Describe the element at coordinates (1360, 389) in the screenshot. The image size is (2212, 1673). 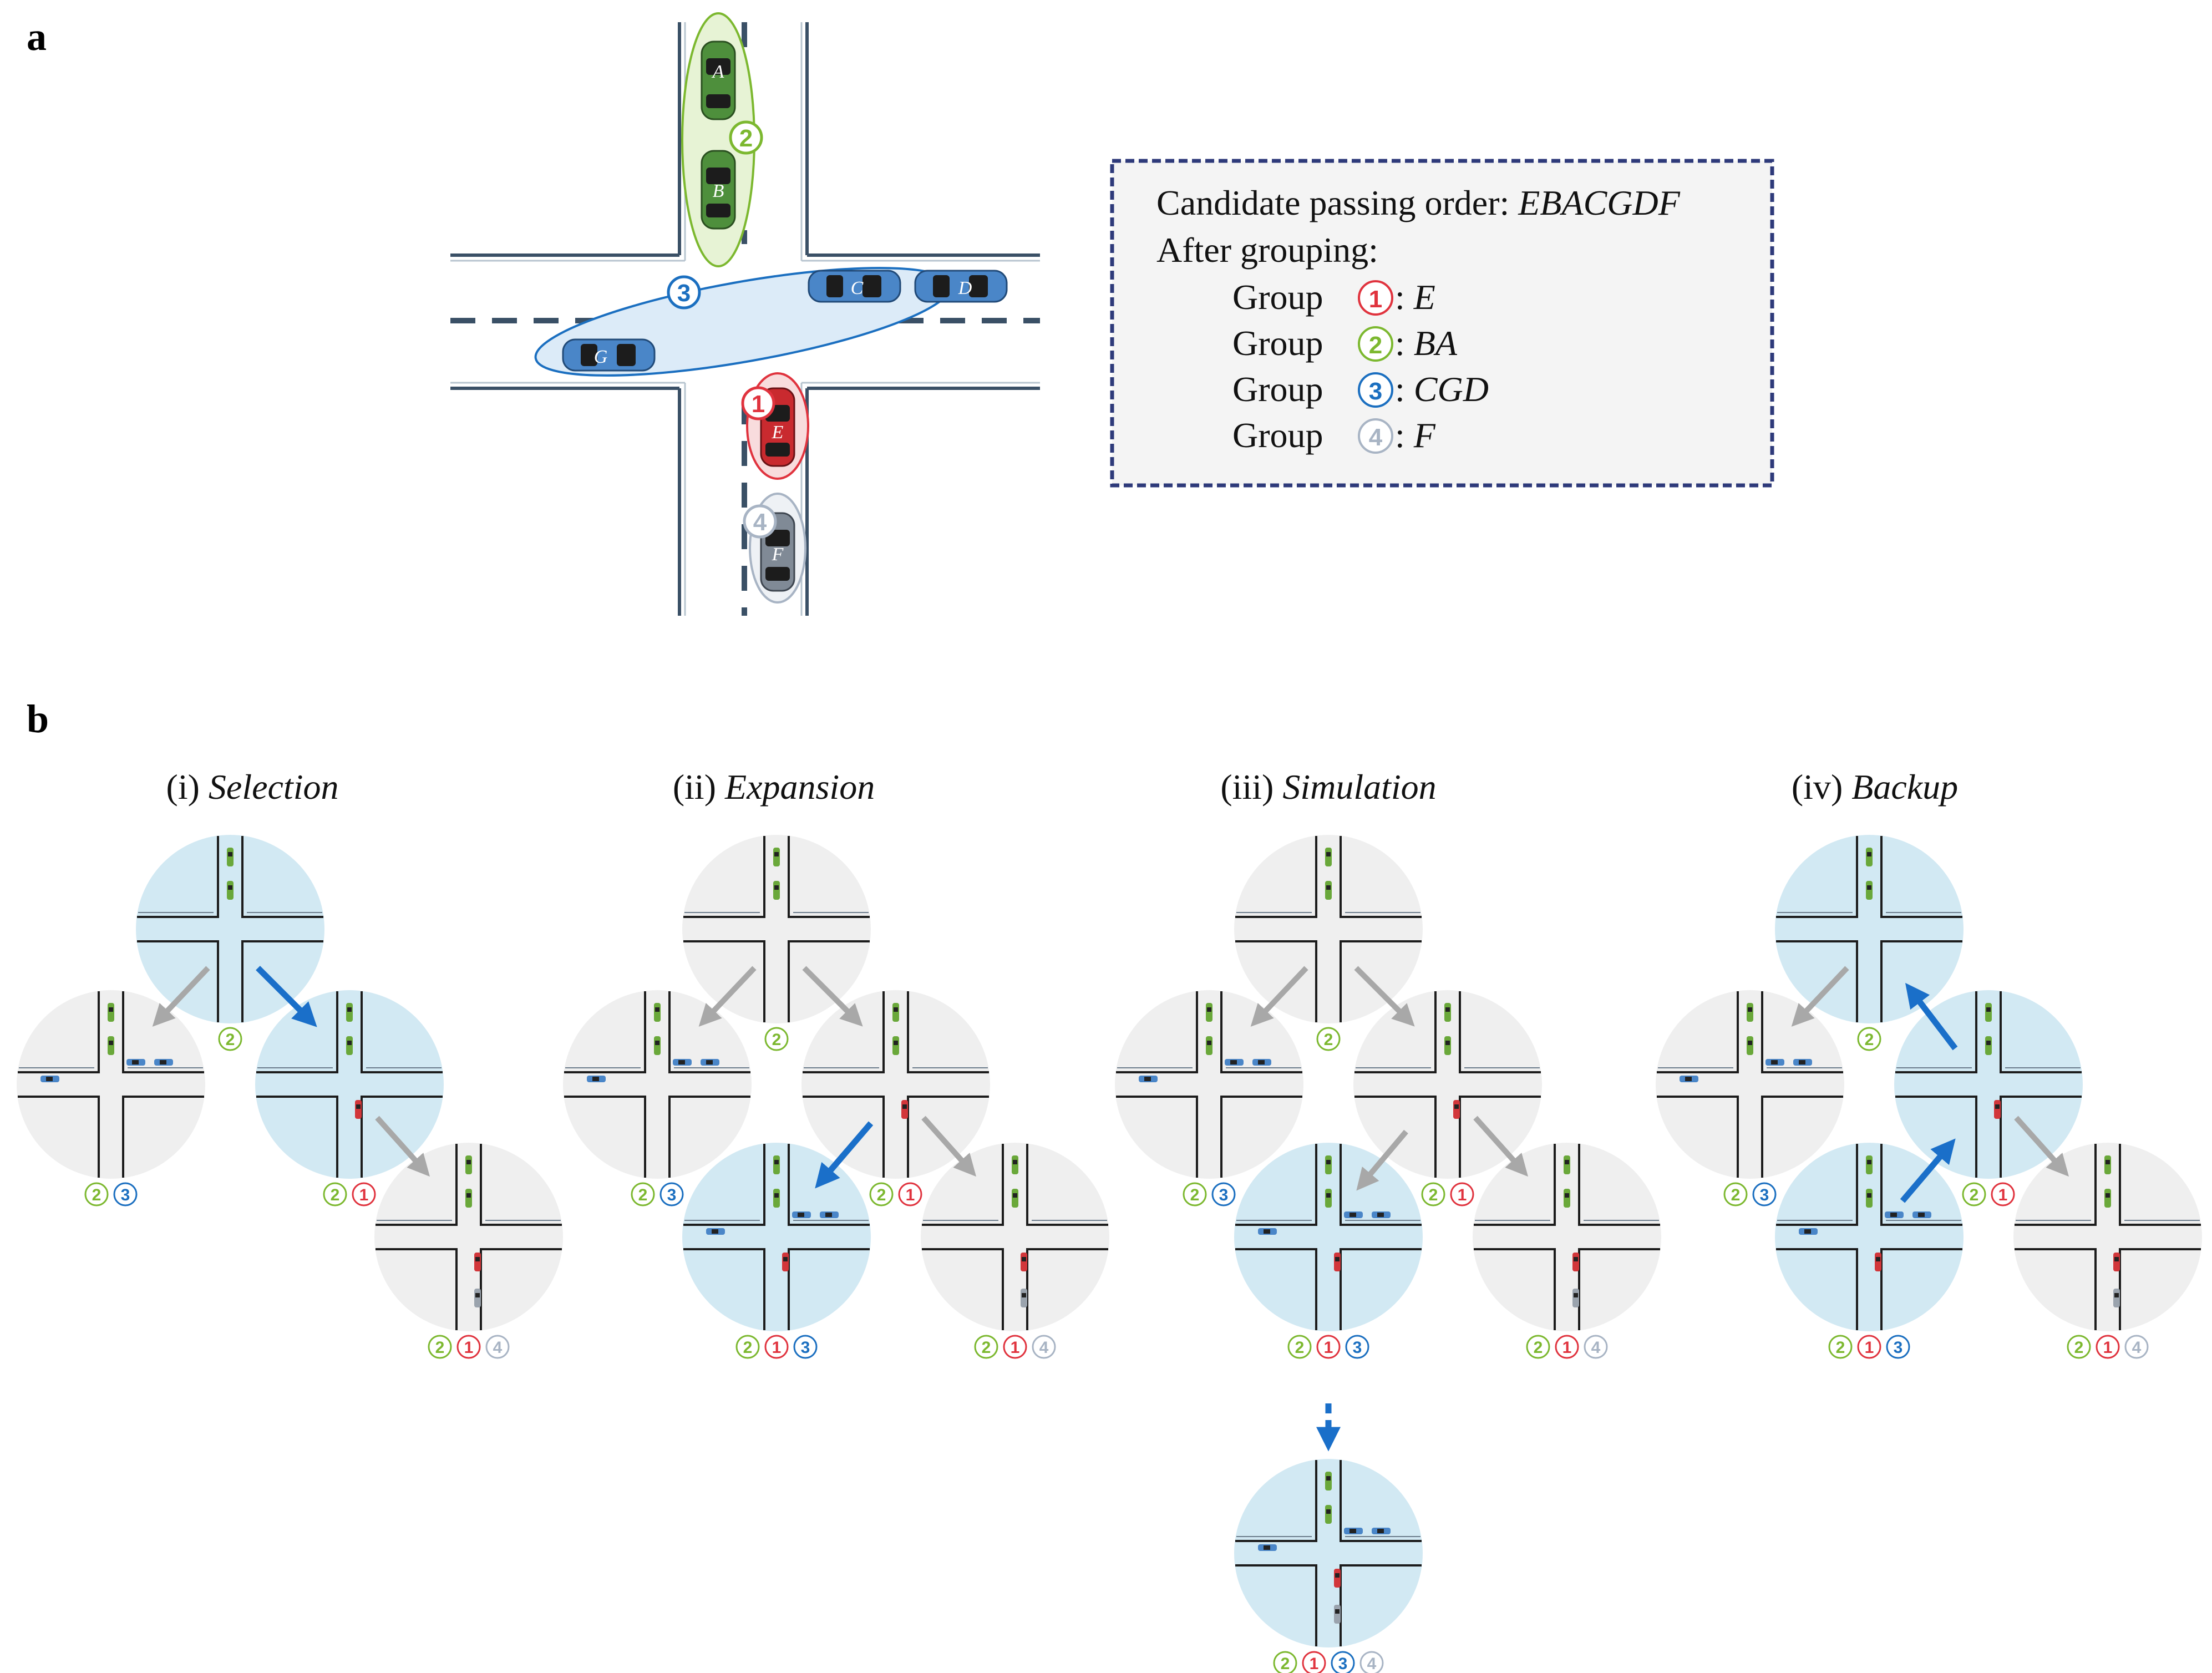
I see `legend-group-3: Group 3 : CGD` at that location.